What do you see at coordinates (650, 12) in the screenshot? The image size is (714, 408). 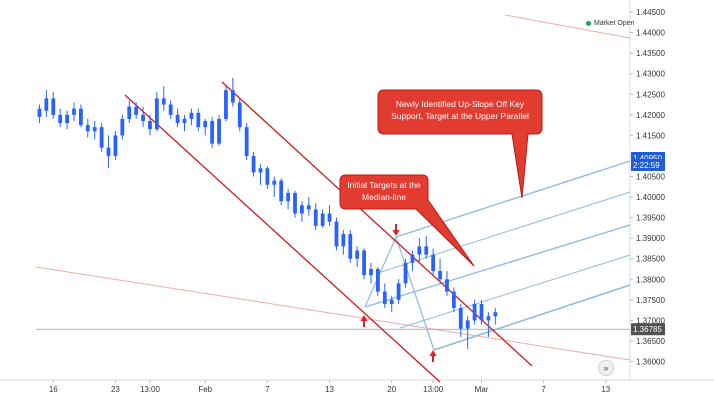 I see `y-tick-label: 1.44500` at bounding box center [650, 12].